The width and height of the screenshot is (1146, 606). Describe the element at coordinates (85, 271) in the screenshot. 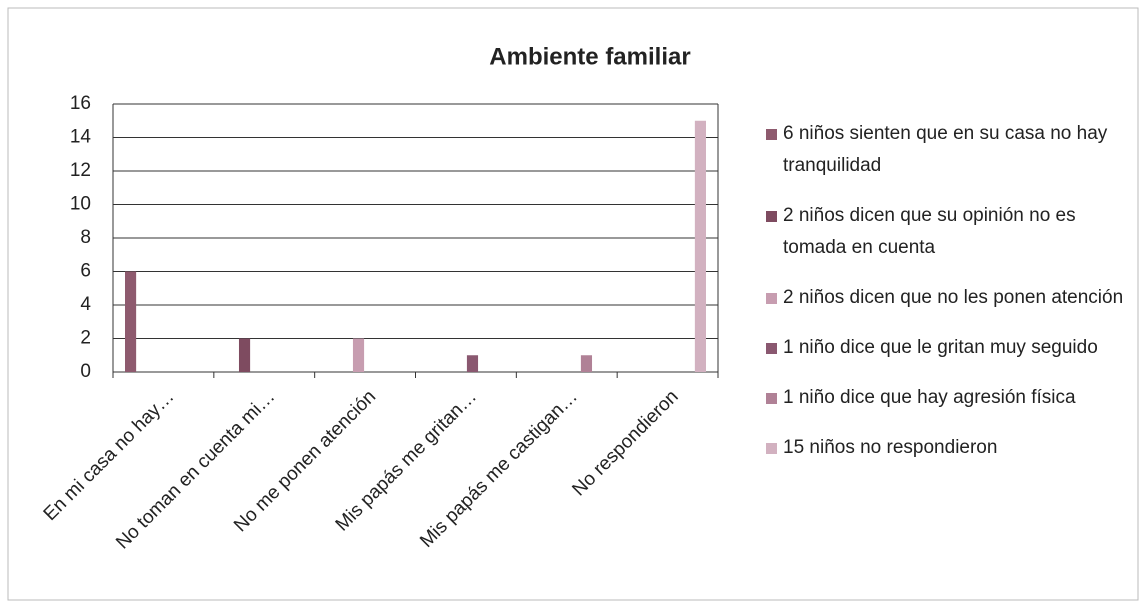

I see `y-tick-label: 6` at that location.